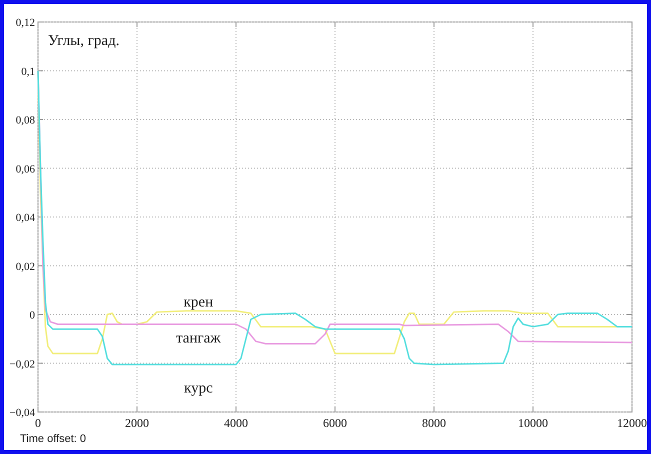 The width and height of the screenshot is (651, 454). Describe the element at coordinates (26, 120) in the screenshot. I see `y-tick-label: 0,08` at that location.